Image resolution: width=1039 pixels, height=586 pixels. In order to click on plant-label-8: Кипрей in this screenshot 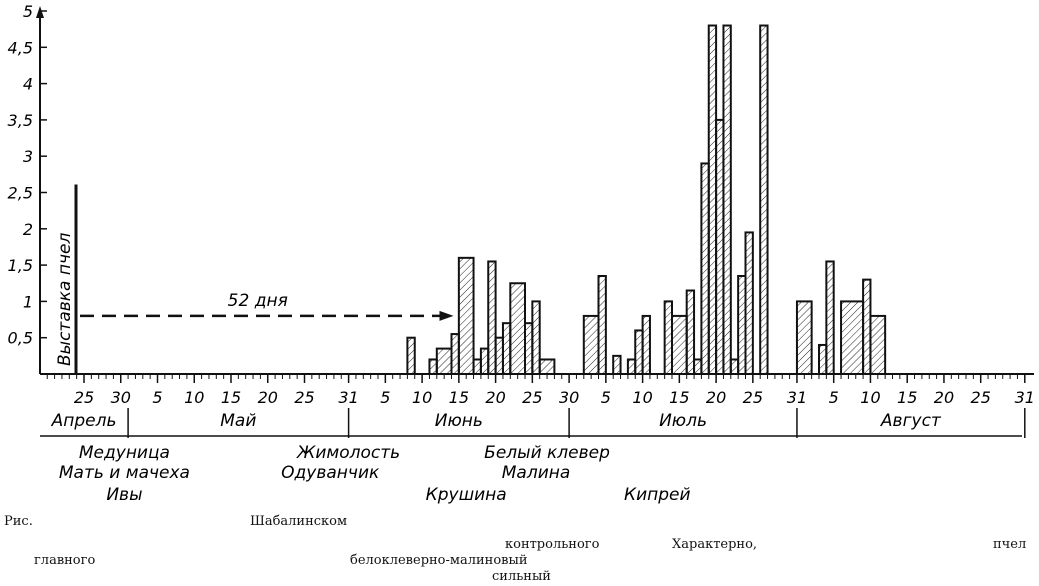, I will do `click(657, 495)`.